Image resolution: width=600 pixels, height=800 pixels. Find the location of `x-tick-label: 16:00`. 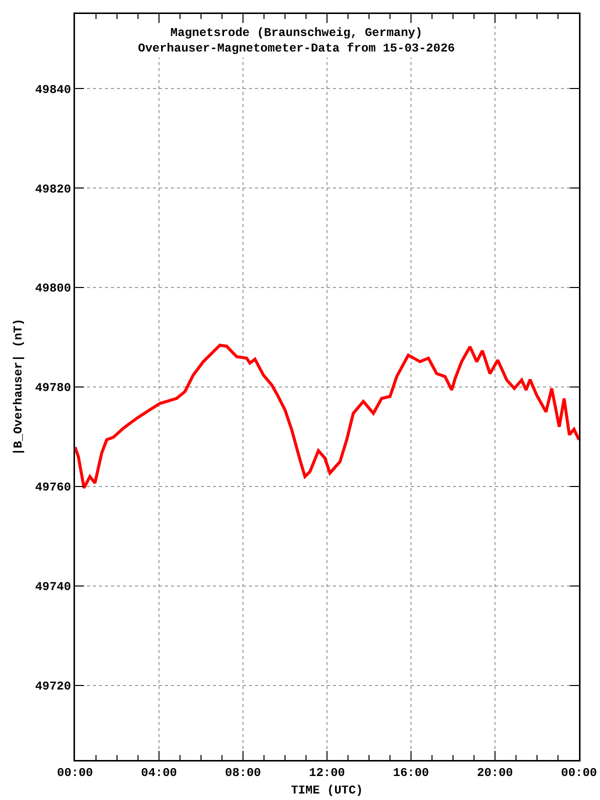

x-tick-label: 16:00 is located at coordinates (411, 773).